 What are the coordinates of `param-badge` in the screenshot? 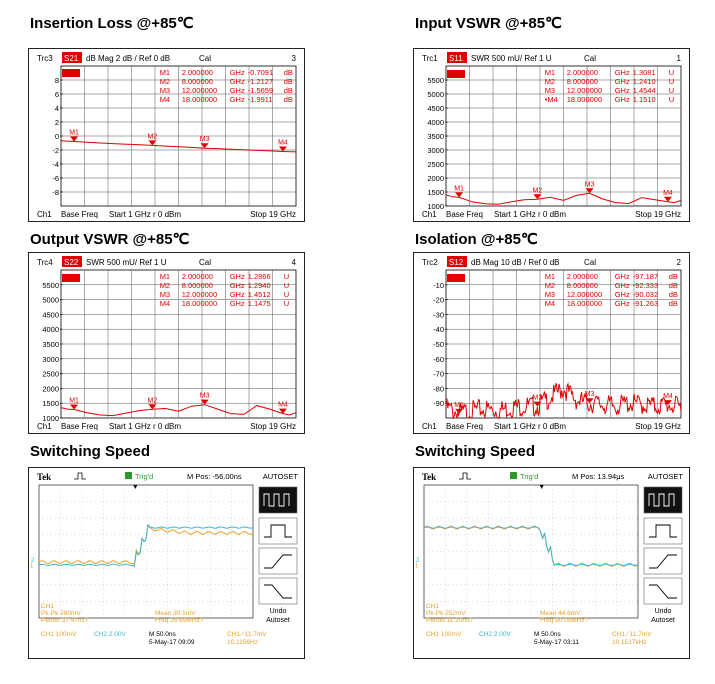 It's located at (72, 261).